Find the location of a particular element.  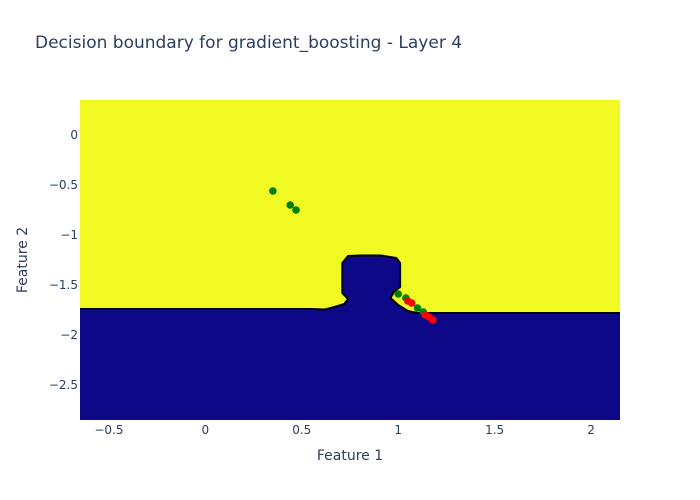

y-tick-label: −1 is located at coordinates (69, 235).